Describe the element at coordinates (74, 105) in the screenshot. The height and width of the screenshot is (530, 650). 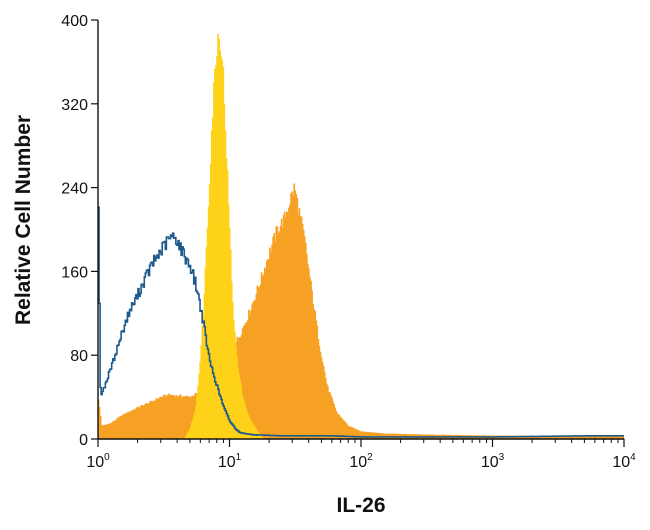
I see `y-tick-label: 320` at that location.